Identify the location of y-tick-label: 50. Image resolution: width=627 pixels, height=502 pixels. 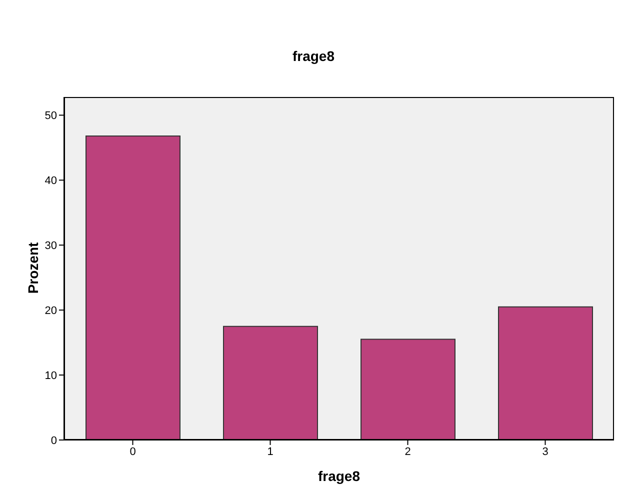
(50, 116).